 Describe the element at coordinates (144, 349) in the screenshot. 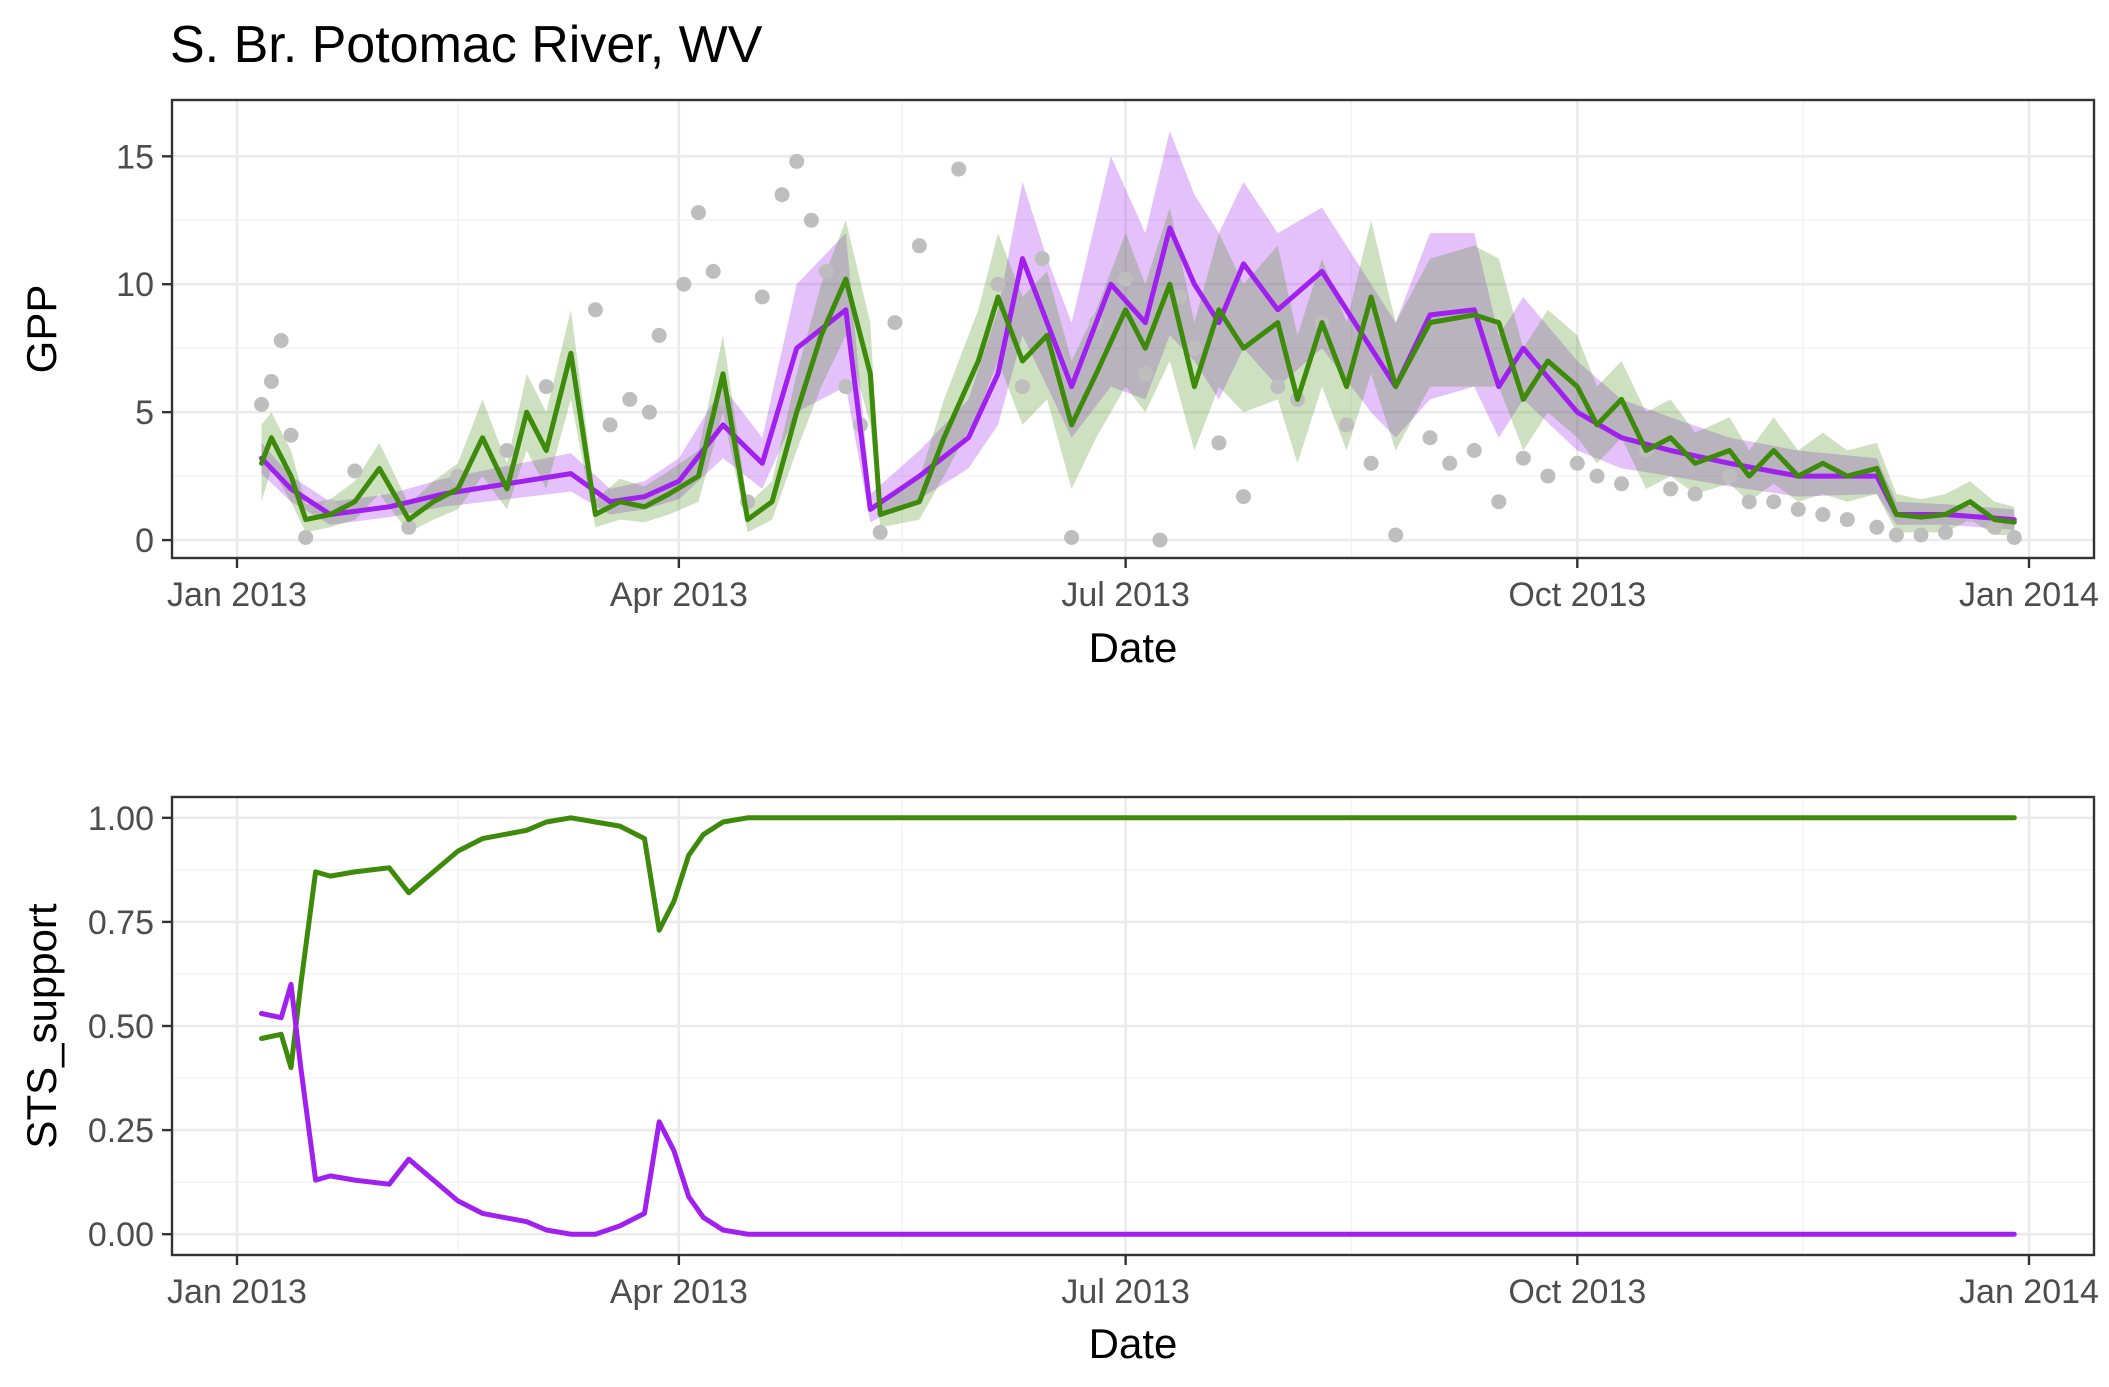

I see `gpp-y-axis: 0 5 10 15` at that location.